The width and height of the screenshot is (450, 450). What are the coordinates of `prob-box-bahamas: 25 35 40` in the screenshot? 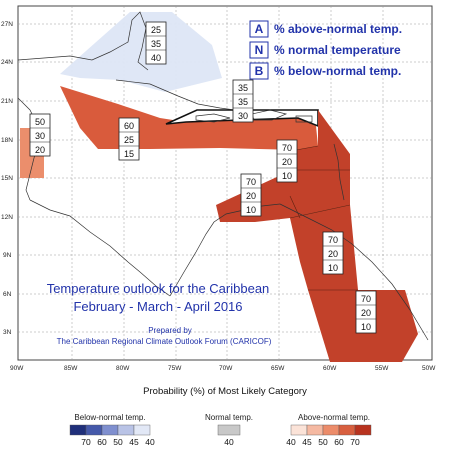 It's located at (156, 43).